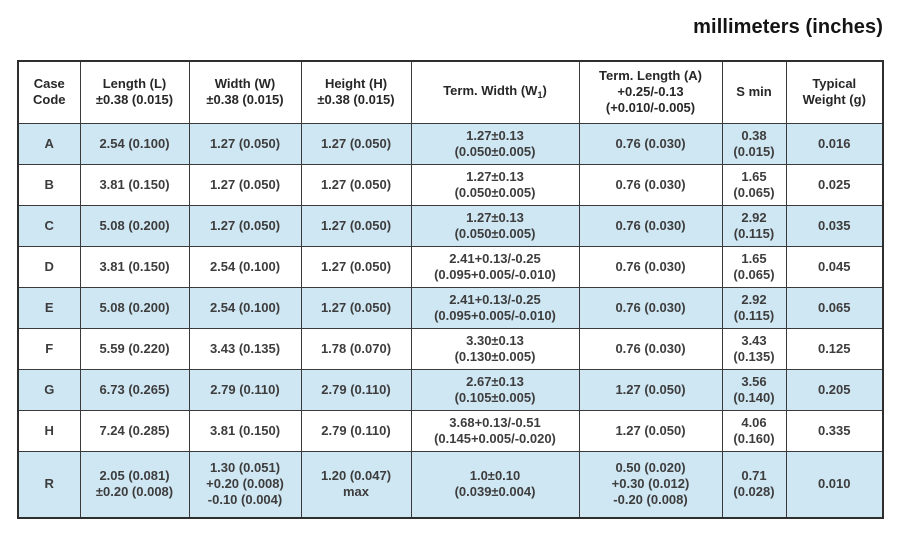 The height and width of the screenshot is (533, 900). I want to click on cell-s-min: 3.56 (0.140), so click(754, 389).